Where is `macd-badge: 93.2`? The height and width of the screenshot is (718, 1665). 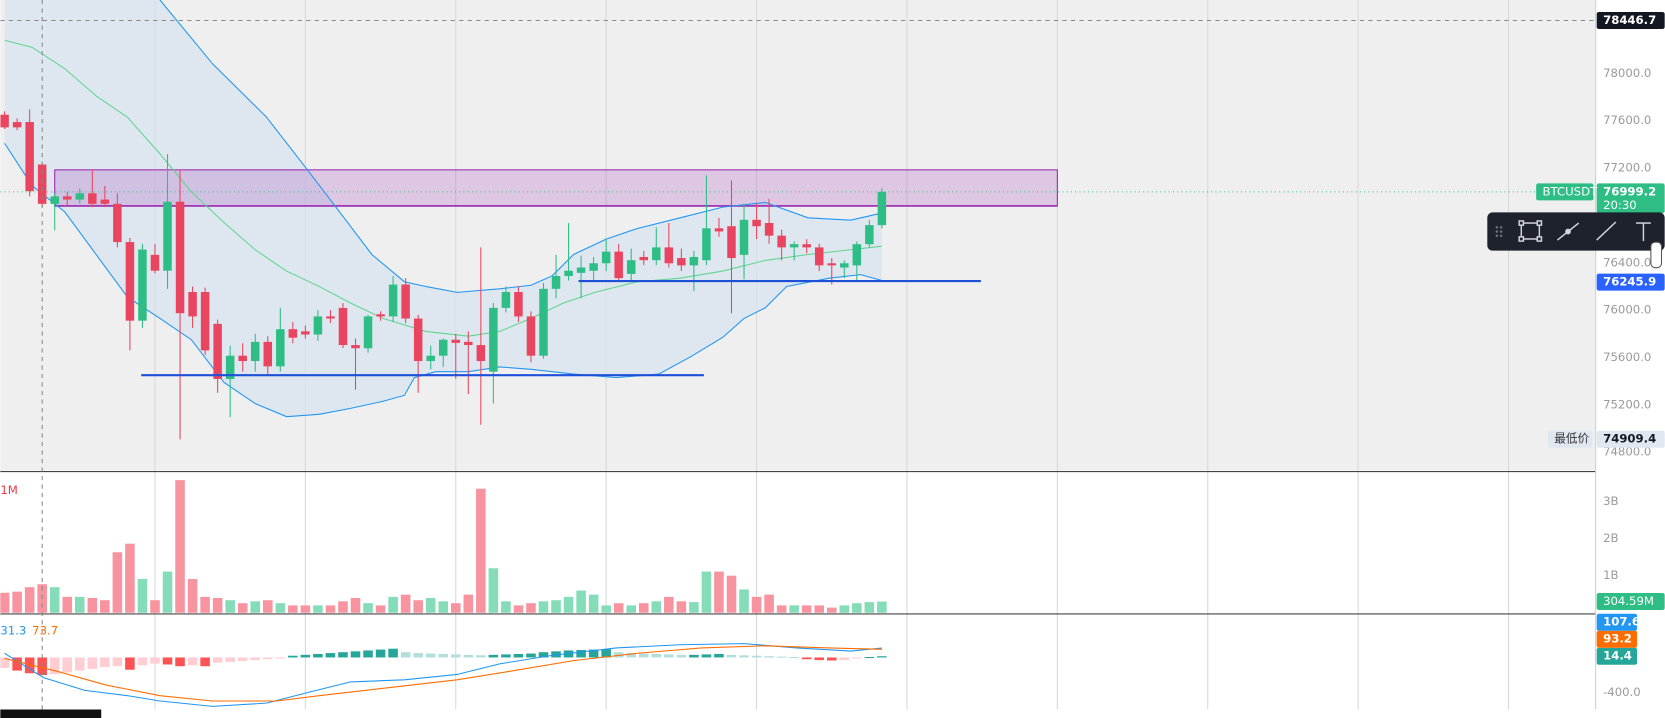
macd-badge: 93.2 is located at coordinates (1617, 639).